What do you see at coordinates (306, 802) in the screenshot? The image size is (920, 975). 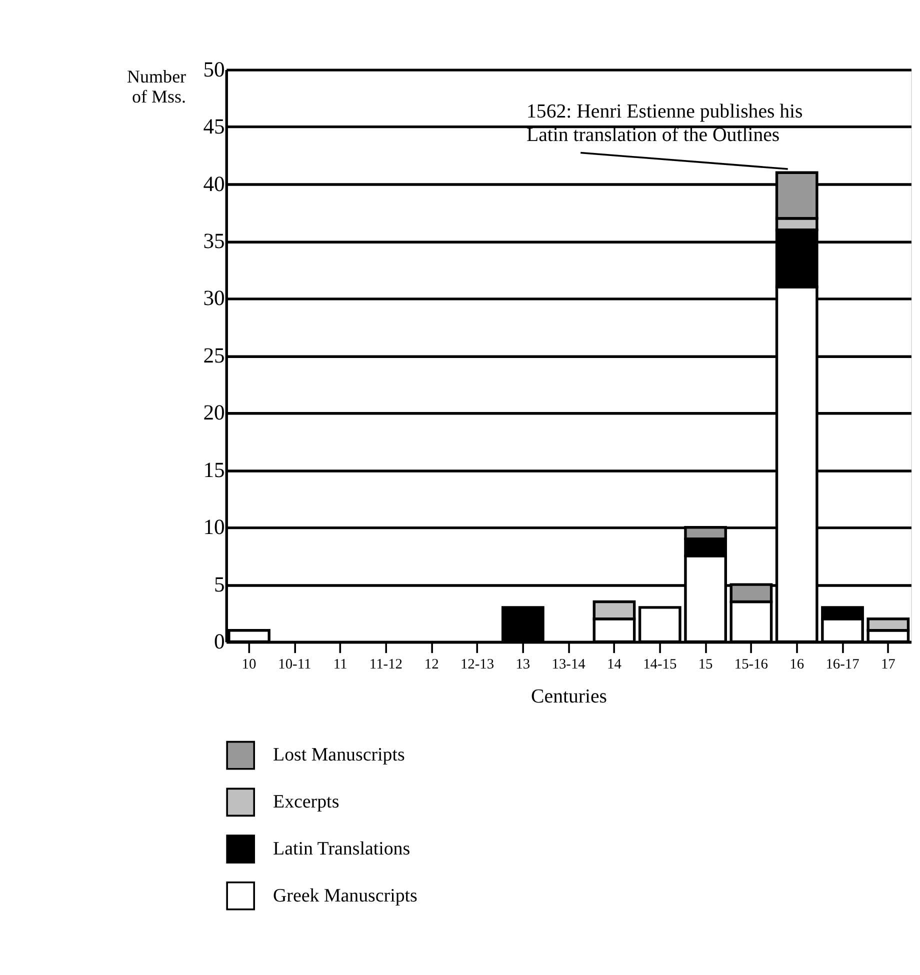 I see `legend-label: Excerpts` at bounding box center [306, 802].